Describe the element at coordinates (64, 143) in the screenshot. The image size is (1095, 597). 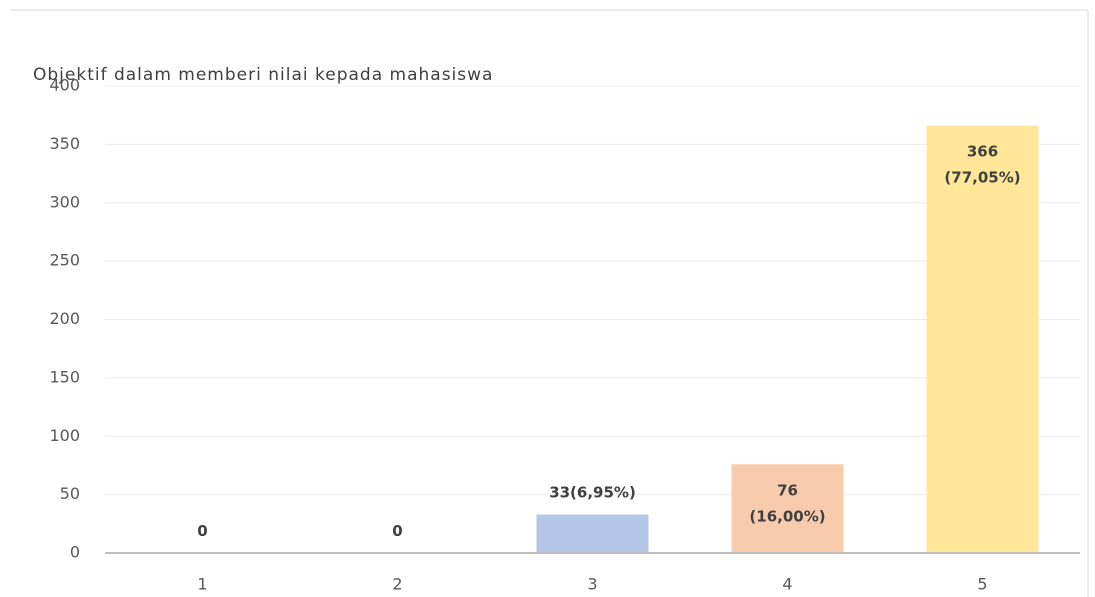
I see `y-tick-label: 350` at that location.